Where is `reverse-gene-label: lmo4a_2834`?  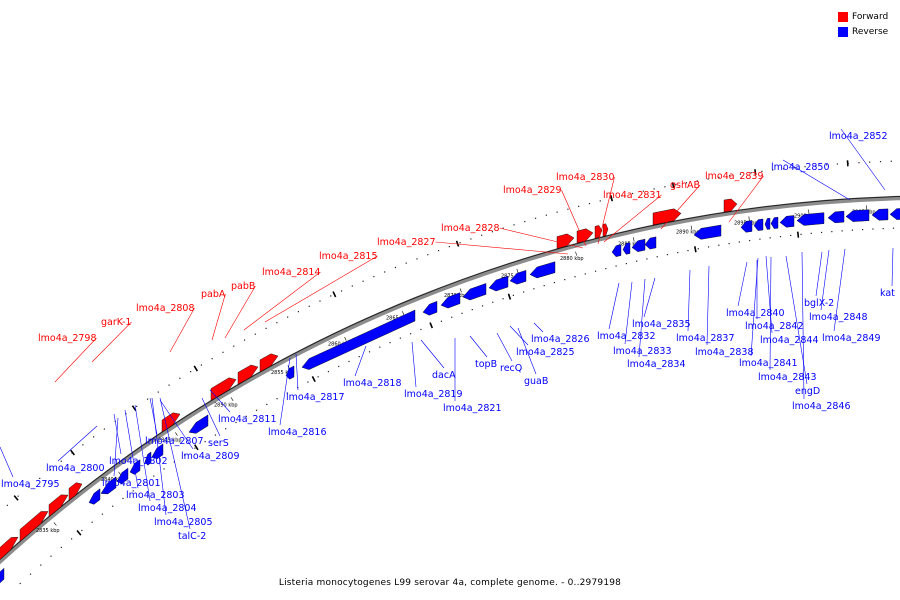 reverse-gene-label: lmo4a_2834 is located at coordinates (656, 364).